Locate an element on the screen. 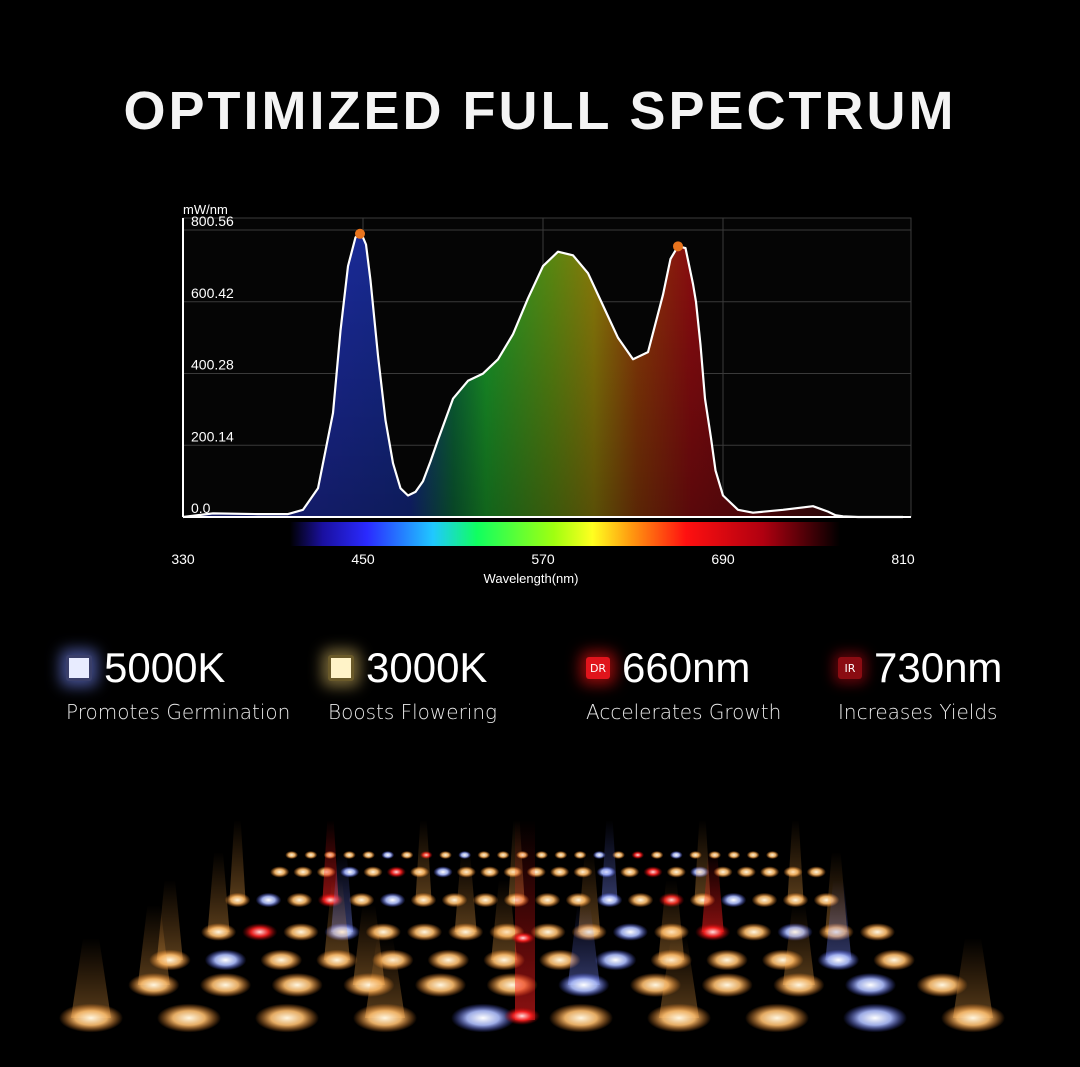  feature-heading: IR 730nm is located at coordinates (959, 668).